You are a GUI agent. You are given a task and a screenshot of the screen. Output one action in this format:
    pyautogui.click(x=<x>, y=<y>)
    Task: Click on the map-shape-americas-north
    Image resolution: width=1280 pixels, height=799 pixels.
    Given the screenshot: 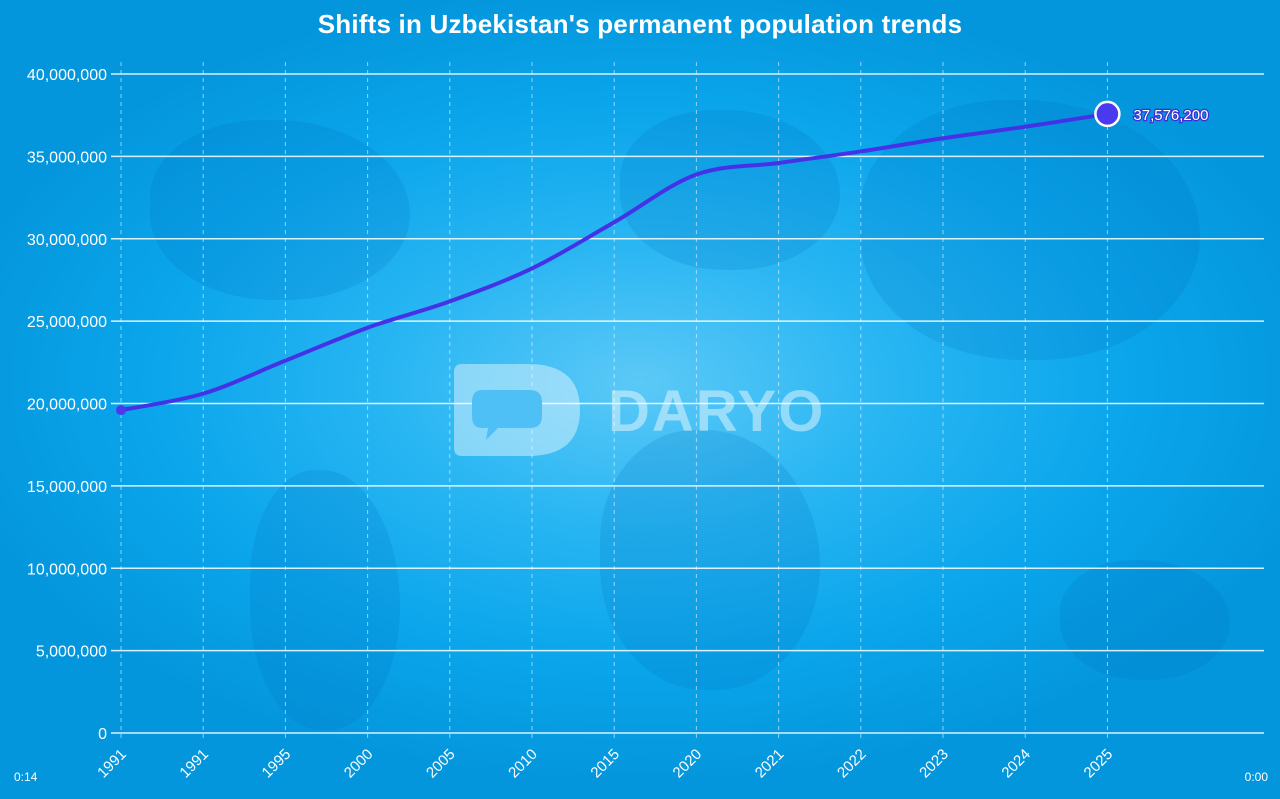 What is the action you would take?
    pyautogui.click(x=280, y=210)
    